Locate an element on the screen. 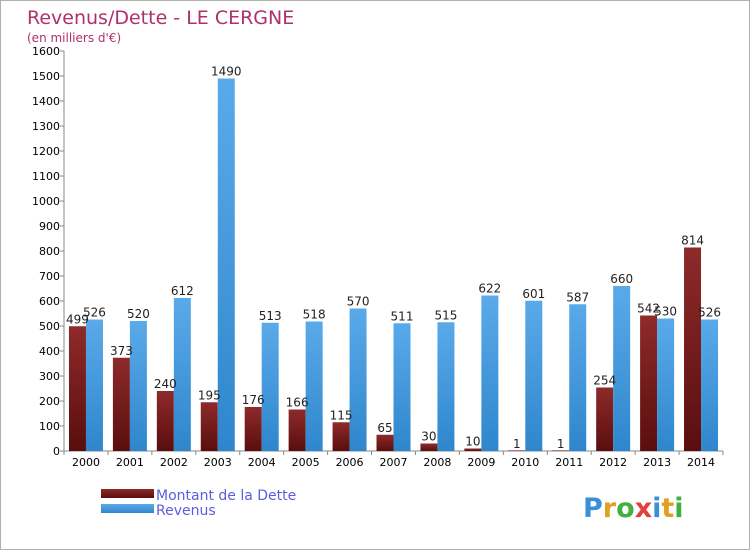  value-label-revenus: 570 is located at coordinates (358, 302).